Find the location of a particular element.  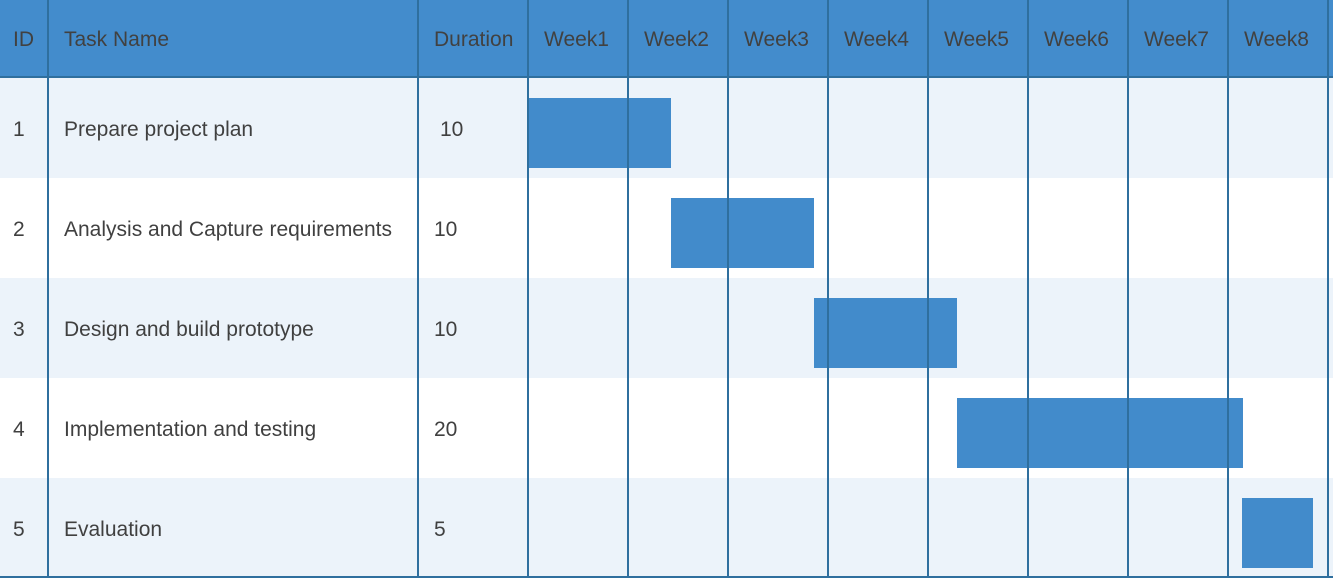

task-name: Analysis and Capture requirements is located at coordinates (228, 229).